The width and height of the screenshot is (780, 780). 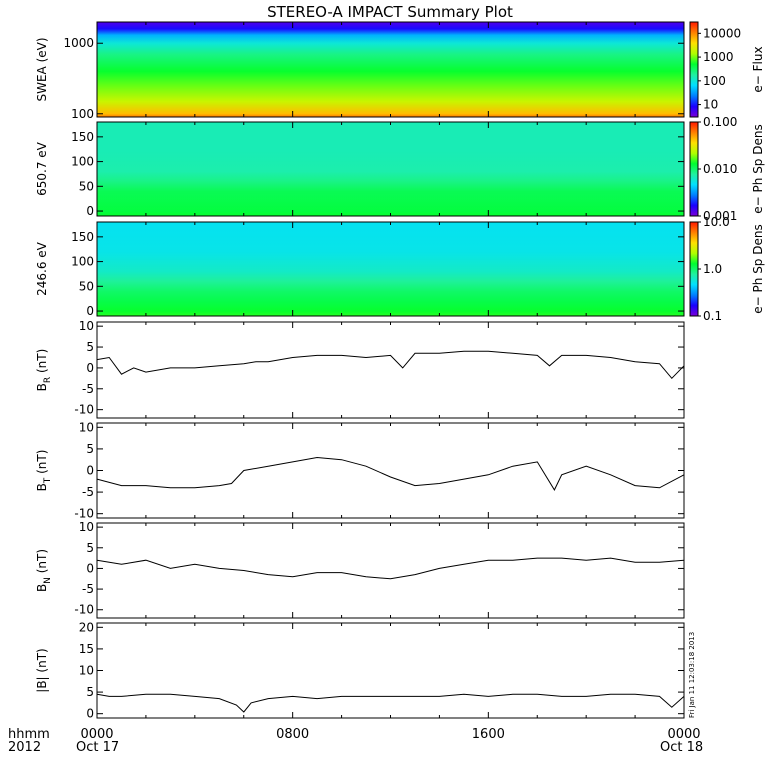 What do you see at coordinates (29, 734) in the screenshot?
I see `footer-hhmm: hhmm` at bounding box center [29, 734].